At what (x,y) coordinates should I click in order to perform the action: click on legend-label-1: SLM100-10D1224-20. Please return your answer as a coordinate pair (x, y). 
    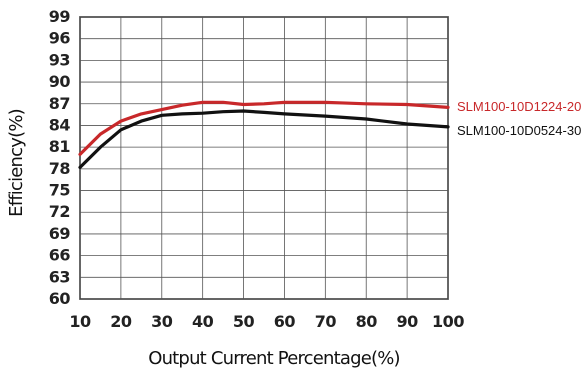
    Looking at the image, I should click on (519, 106).